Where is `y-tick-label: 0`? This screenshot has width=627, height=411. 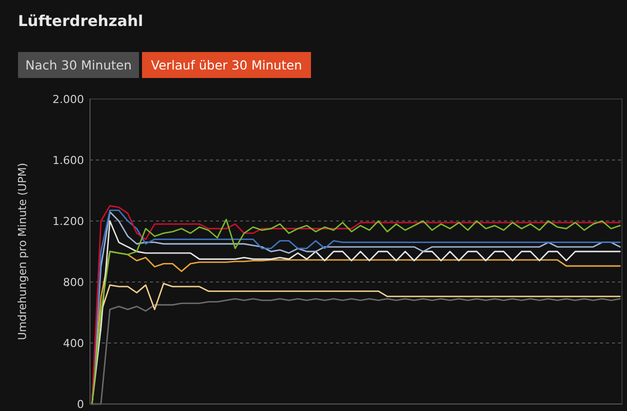
y-tick-label: 0 is located at coordinates (80, 404).